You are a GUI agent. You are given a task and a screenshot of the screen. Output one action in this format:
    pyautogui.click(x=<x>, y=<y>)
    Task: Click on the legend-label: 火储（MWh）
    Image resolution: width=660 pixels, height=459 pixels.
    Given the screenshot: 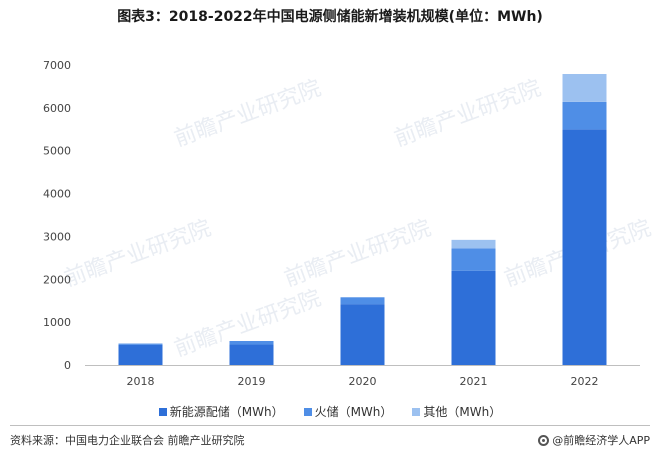 What is the action you would take?
    pyautogui.click(x=353, y=412)
    